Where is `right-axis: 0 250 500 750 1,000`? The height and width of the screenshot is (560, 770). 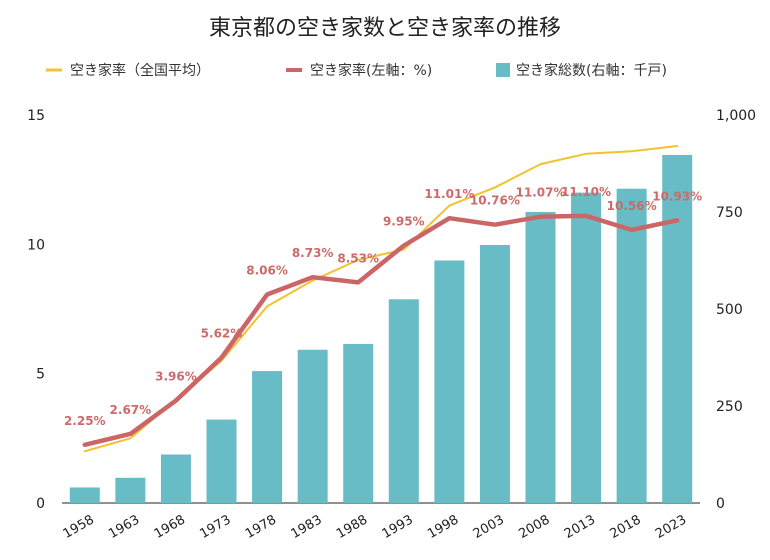 right-axis: 0 250 500 750 1,000 is located at coordinates (736, 310).